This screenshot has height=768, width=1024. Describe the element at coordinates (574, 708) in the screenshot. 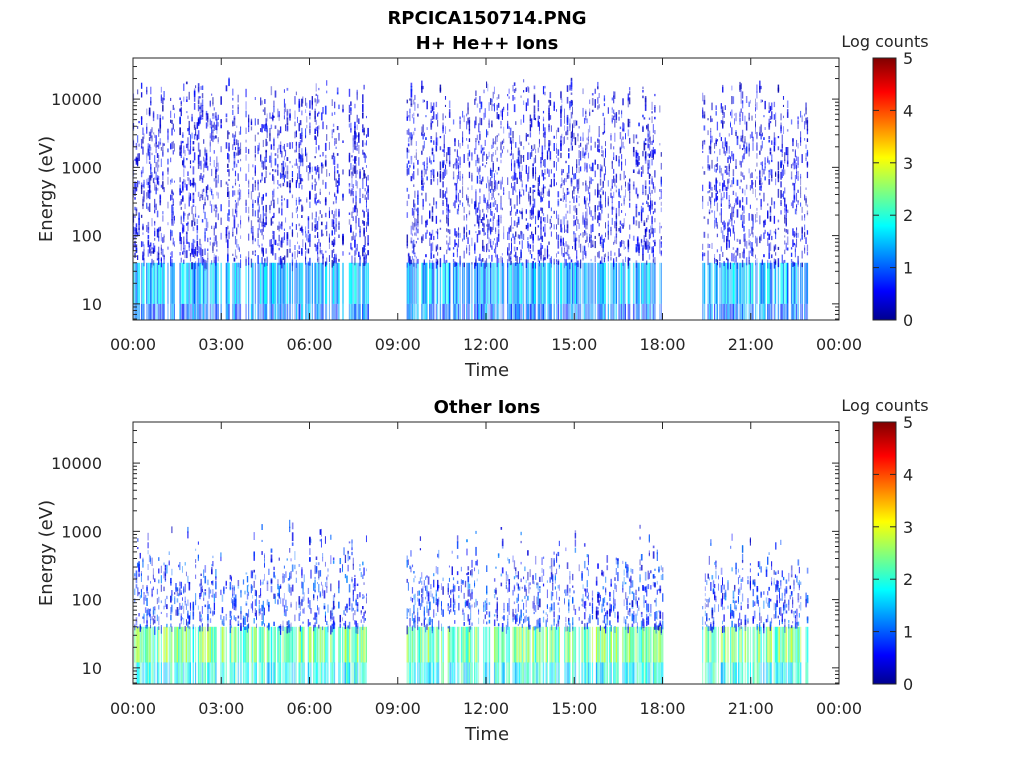

I see `x-tick-label: 15:00` at that location.